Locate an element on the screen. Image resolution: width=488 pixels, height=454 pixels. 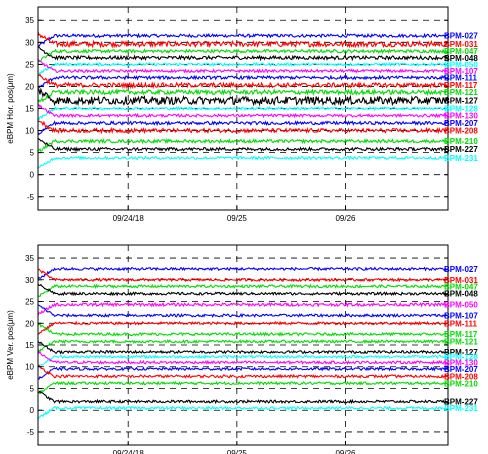
y-axis-label: eBPM Ver. pos(μm) is located at coordinates (10, 345).